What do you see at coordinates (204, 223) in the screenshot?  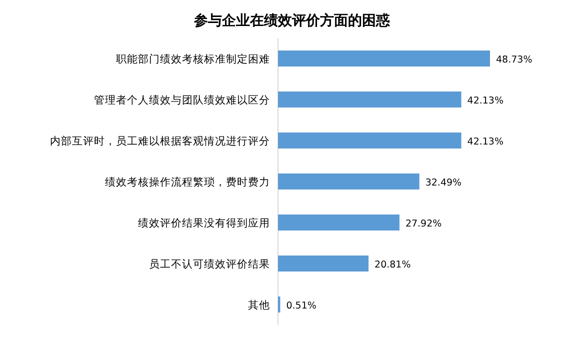 I see `y-tick-label: 绩效评价结果没有得到应用` at bounding box center [204, 223].